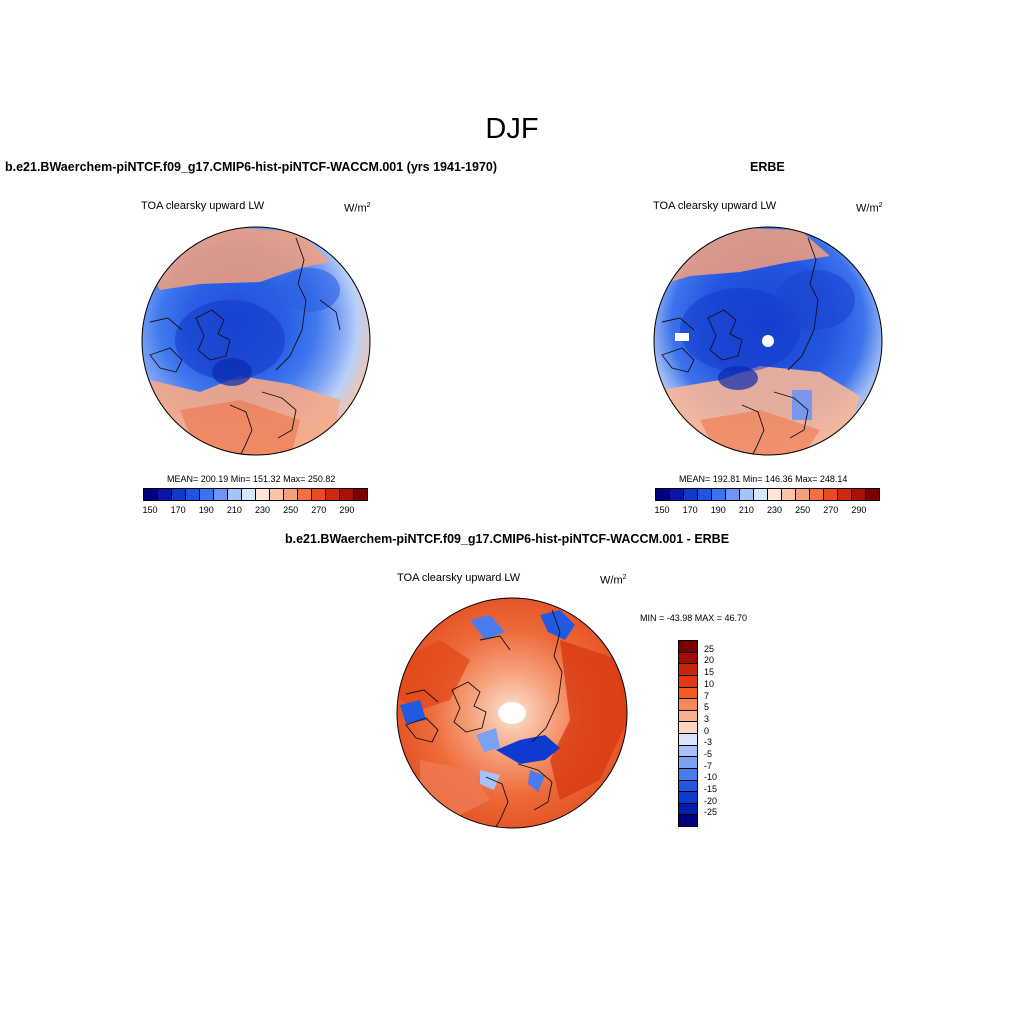  I want to click on colorbar-tick-label: 7, so click(707, 695).